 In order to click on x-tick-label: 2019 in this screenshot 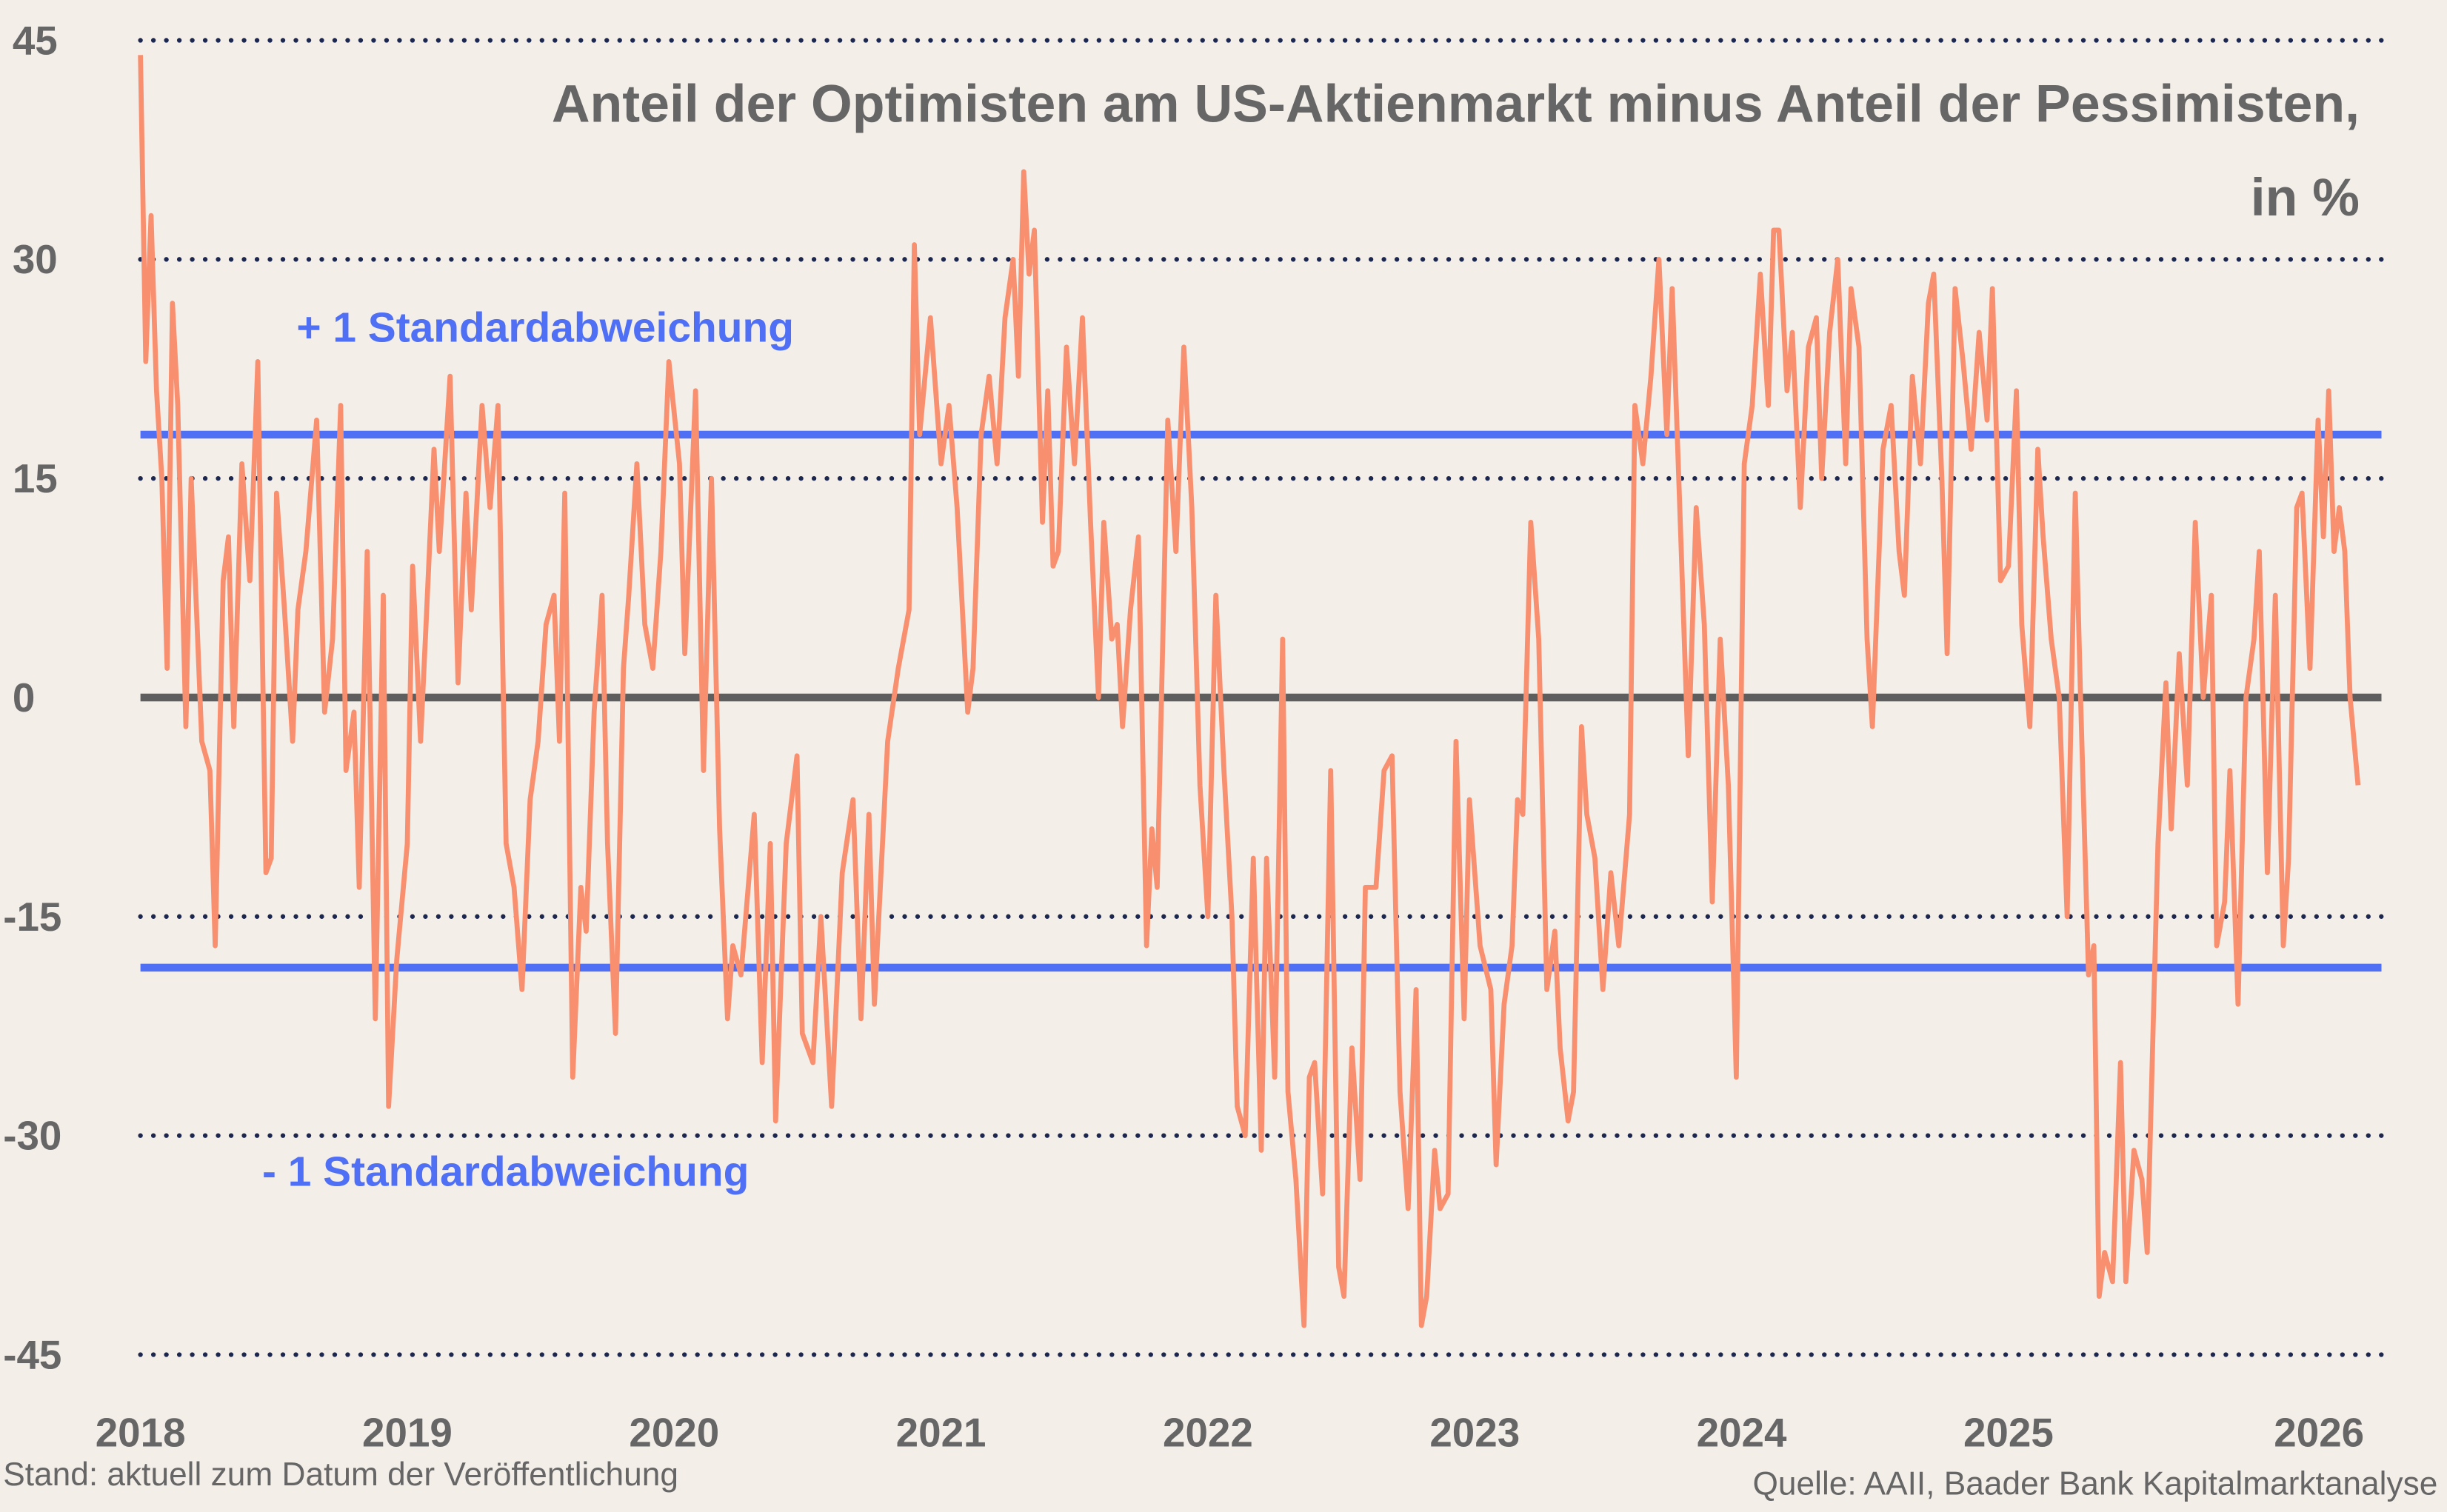, I will do `click(407, 1432)`.